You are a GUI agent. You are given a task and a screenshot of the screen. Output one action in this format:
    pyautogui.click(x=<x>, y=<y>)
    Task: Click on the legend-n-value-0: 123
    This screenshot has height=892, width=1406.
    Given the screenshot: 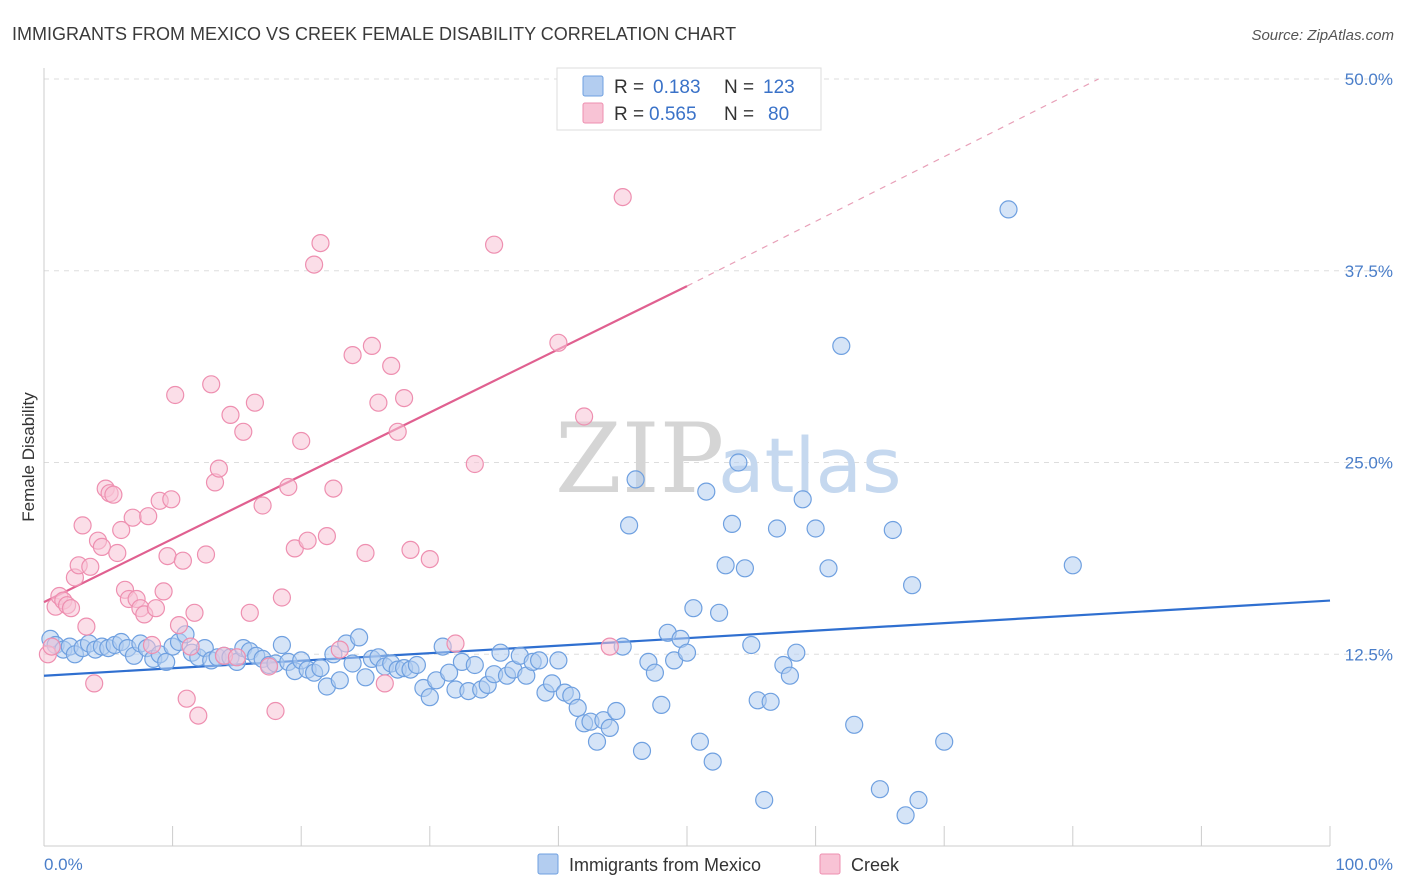 What is the action you would take?
    pyautogui.click(x=779, y=87)
    